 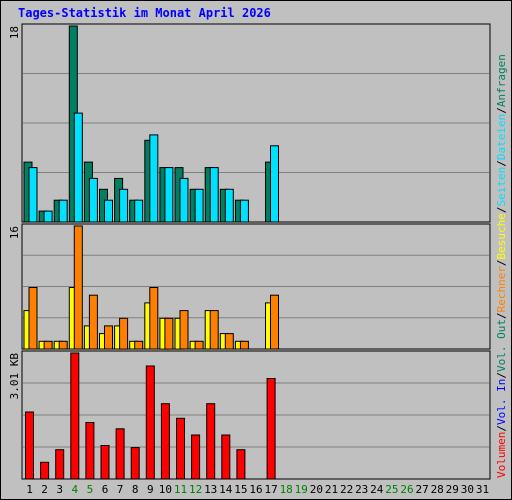 I want to click on x-tick-label-day-9: 9, so click(x=150, y=489).